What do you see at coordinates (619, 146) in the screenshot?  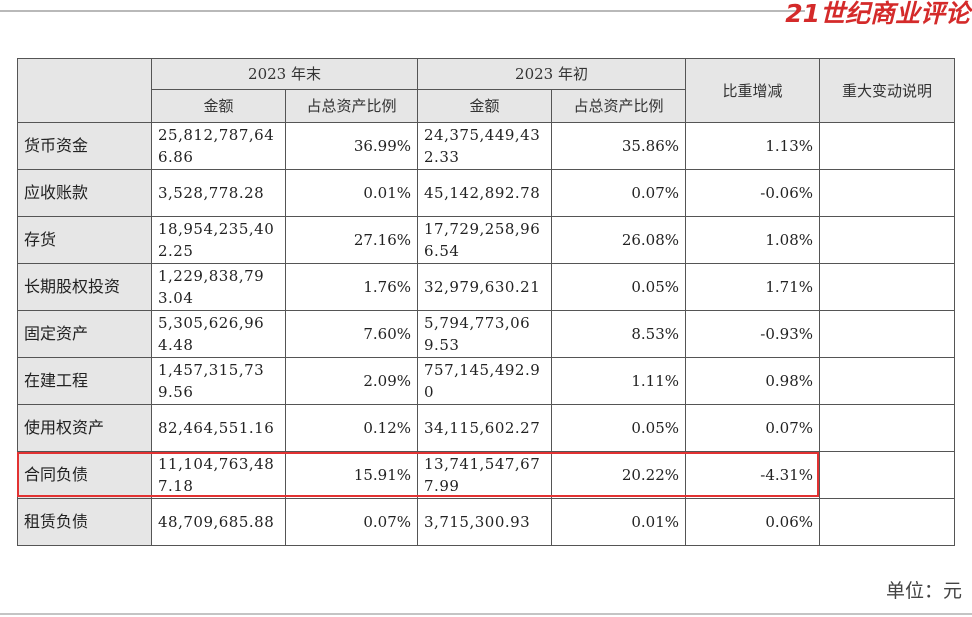 I see `begin-ratio: 35.86%` at bounding box center [619, 146].